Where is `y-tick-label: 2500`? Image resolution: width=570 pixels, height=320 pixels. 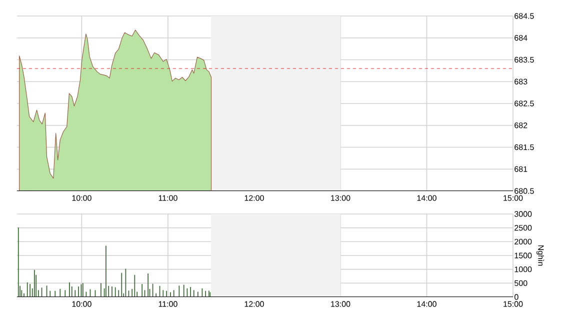
y-tick-label: 2500 is located at coordinates (523, 227).